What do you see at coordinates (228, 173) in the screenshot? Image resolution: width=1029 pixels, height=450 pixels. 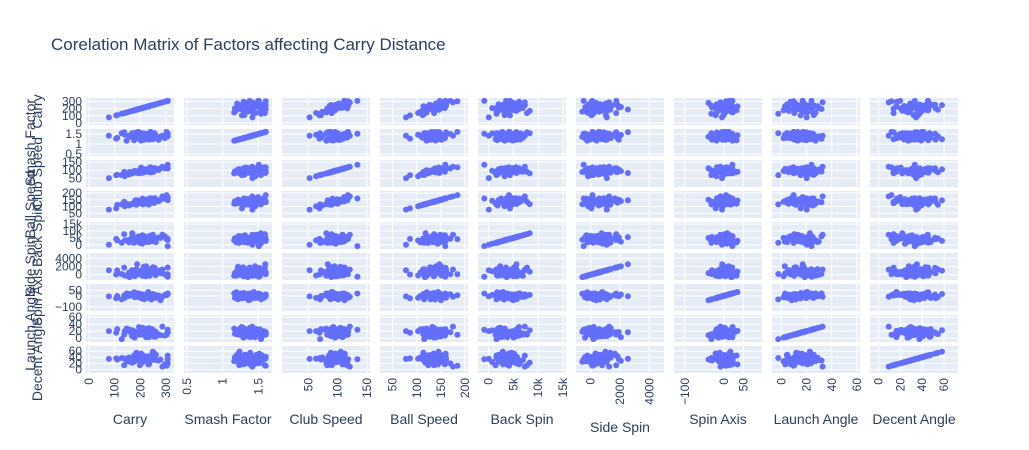 I see `subplot-club-speed-vs-smash-factor` at bounding box center [228, 173].